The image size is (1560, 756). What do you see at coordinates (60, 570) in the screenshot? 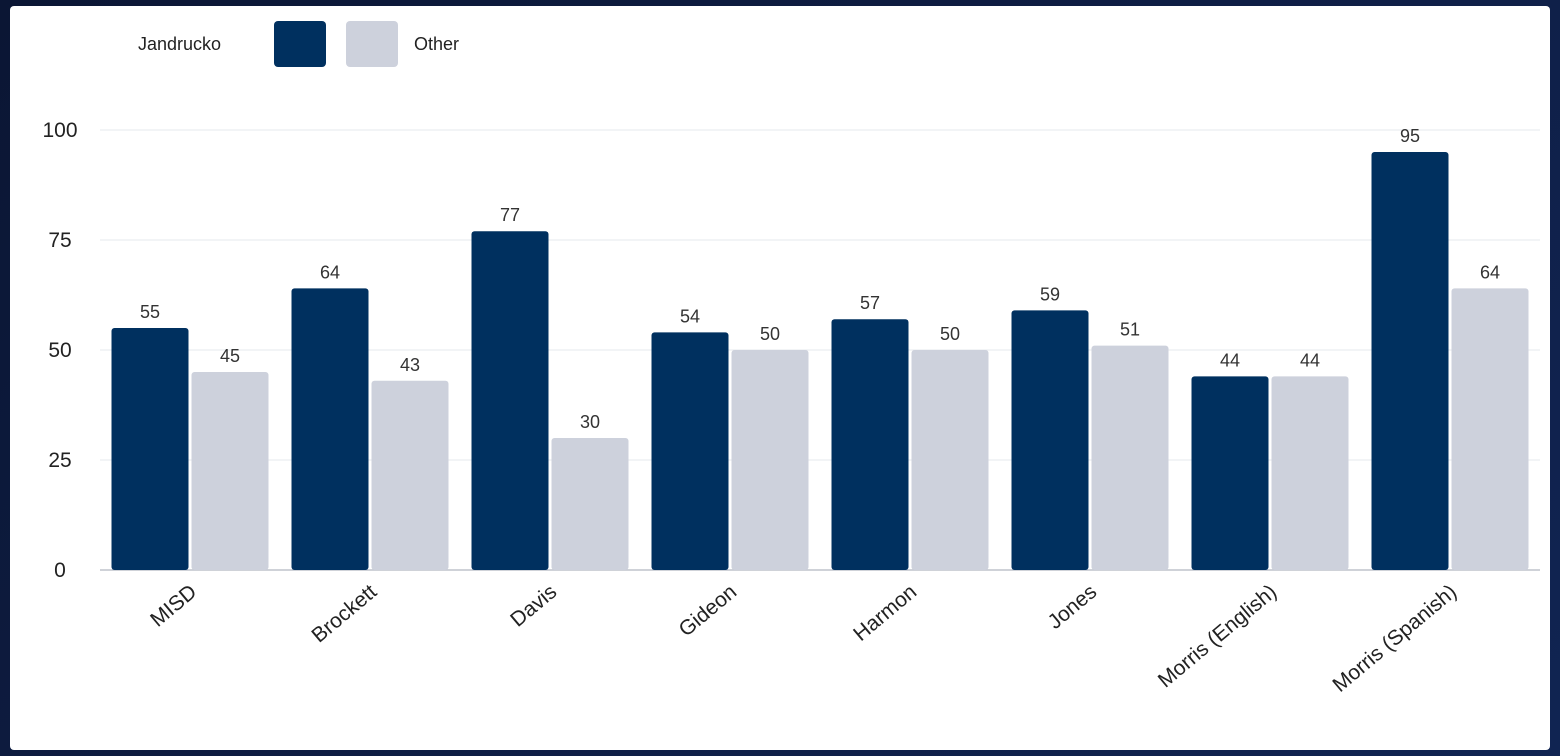
I see `y-tick-label: 0` at bounding box center [60, 570].